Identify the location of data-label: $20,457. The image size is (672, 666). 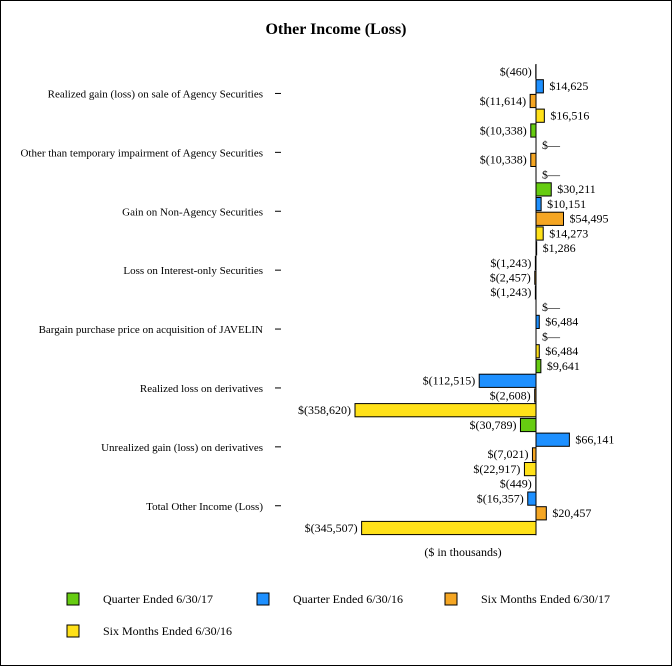
(571, 513).